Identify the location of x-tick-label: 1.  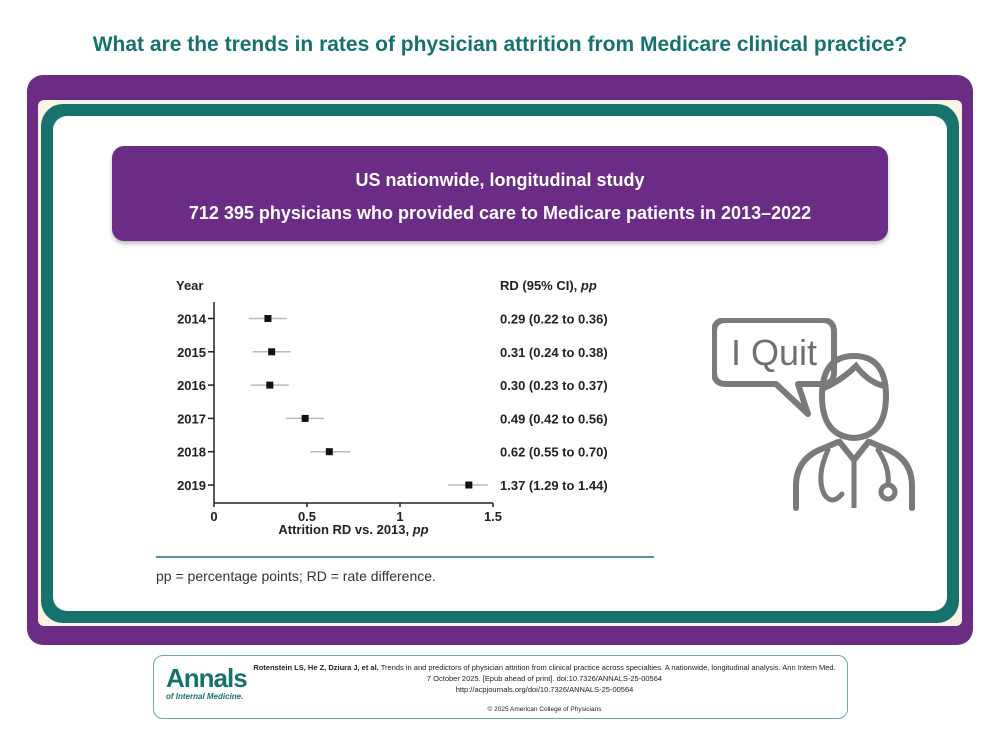
(399, 516).